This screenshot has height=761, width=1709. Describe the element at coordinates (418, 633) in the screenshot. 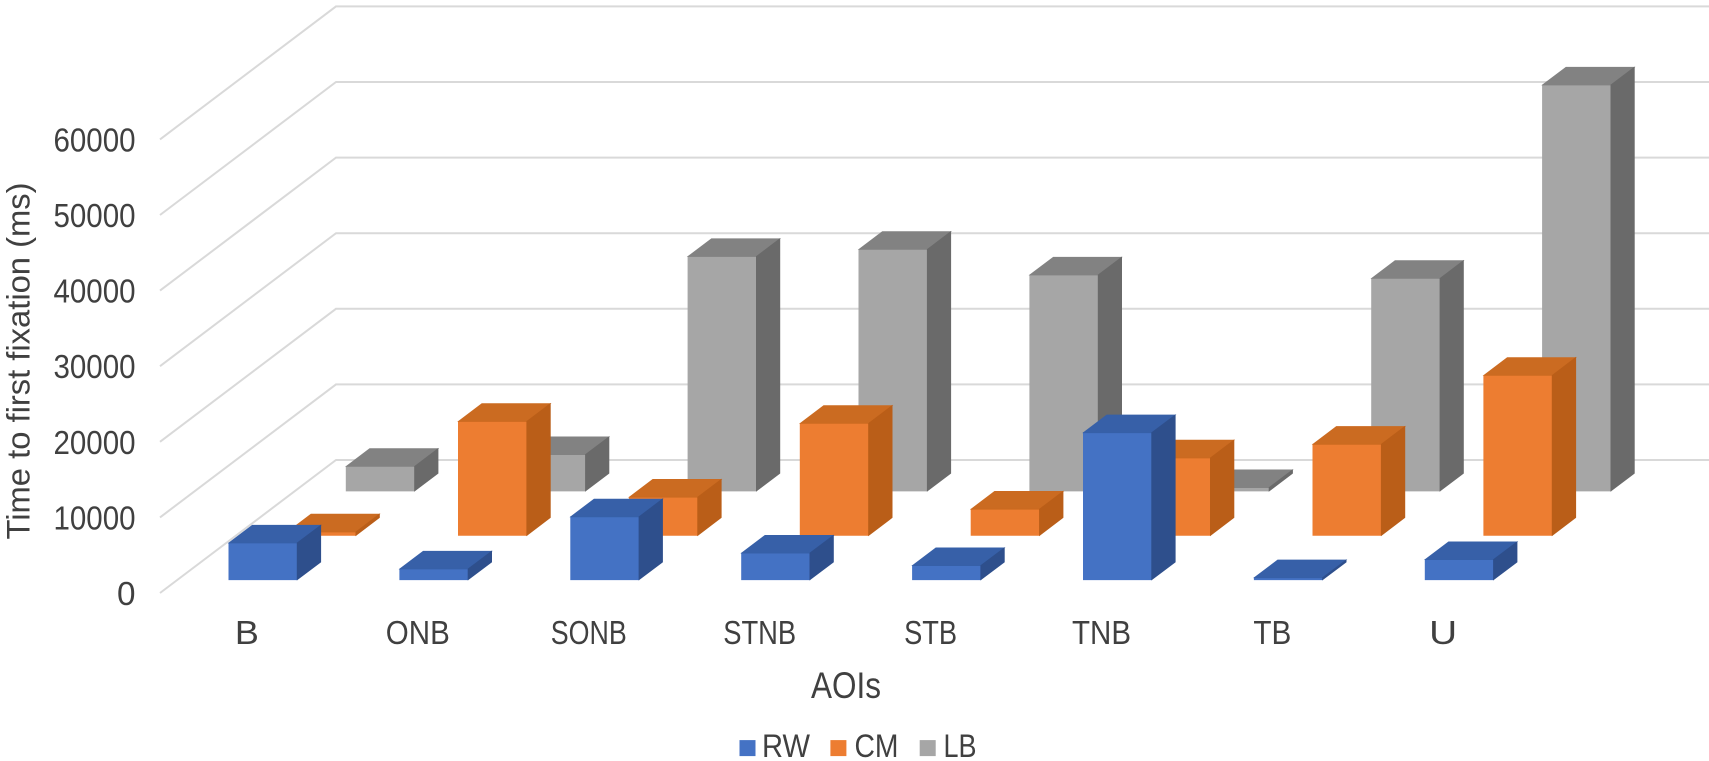

I see `svg-text: ONB` at that location.